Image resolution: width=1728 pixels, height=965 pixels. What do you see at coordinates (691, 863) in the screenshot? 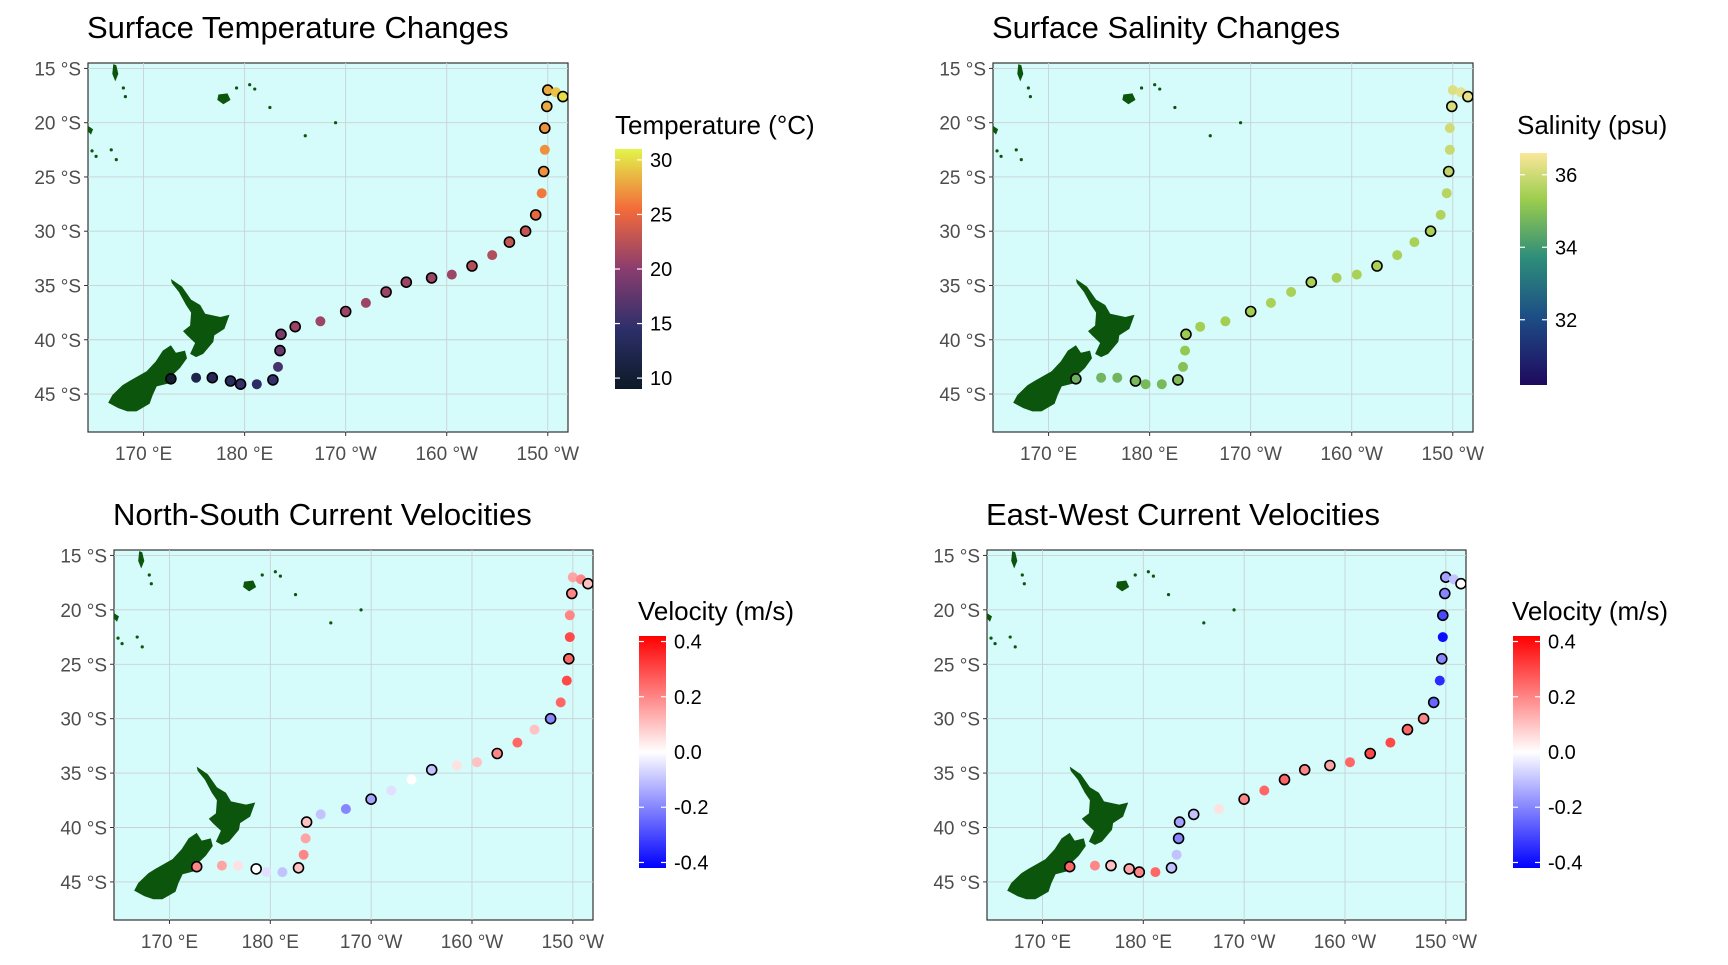
I see `legend-tick-label: -0.4` at bounding box center [691, 863].